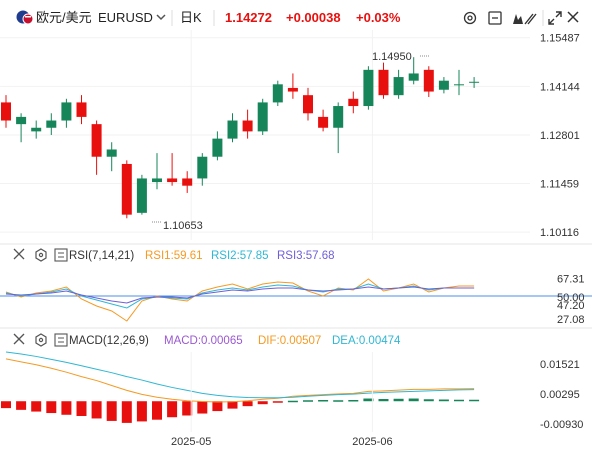 Image resolution: width=592 pixels, height=458 pixels. I want to click on high-annotation: 1.14950, so click(401, 57).